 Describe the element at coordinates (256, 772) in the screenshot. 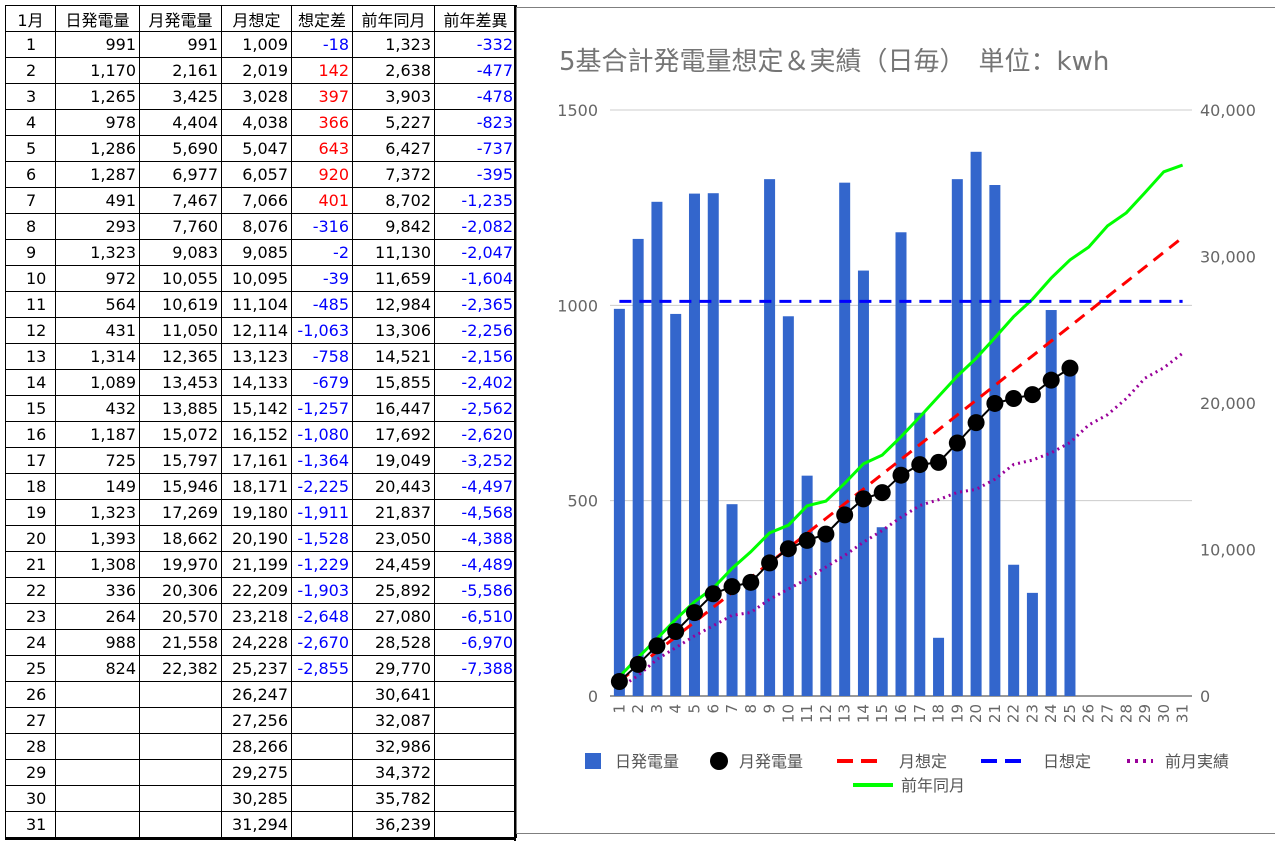

I see `cell-monthly-forecast: 29,275` at that location.